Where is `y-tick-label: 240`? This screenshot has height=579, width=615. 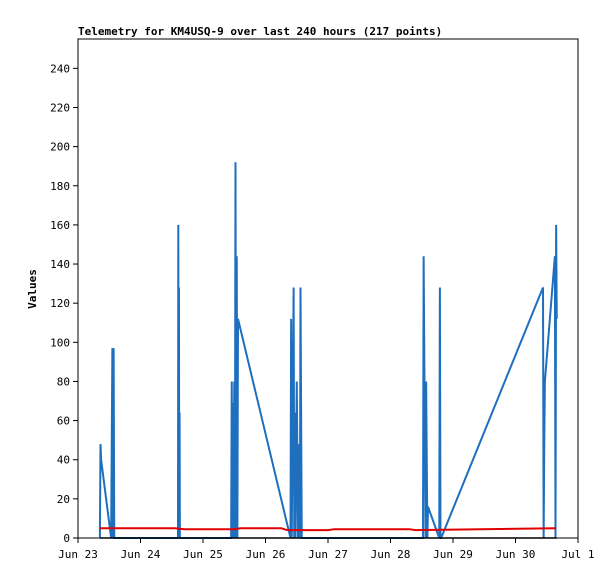 y-tick-label: 240 is located at coordinates (60, 68).